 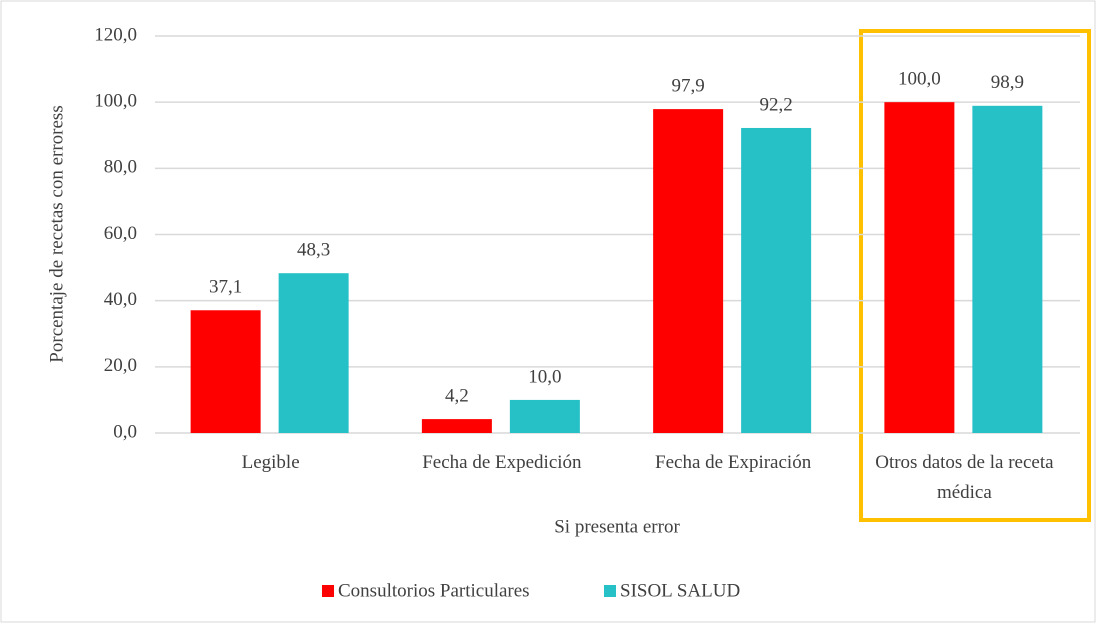 What do you see at coordinates (120, 365) in the screenshot?
I see `y-tick-label: 20,0` at bounding box center [120, 365].